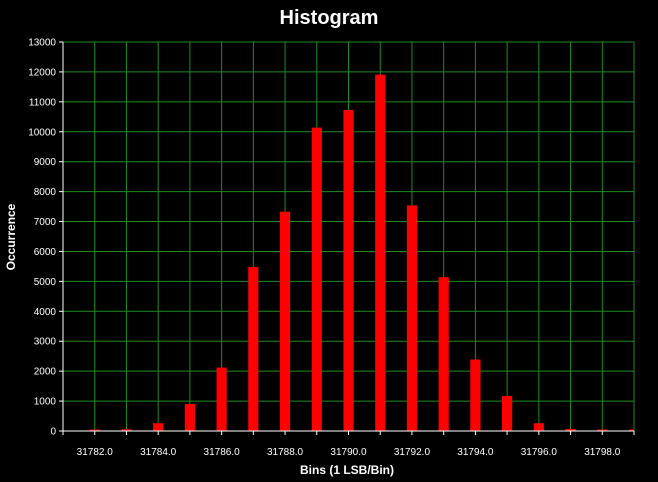 The image size is (658, 482). What do you see at coordinates (222, 452) in the screenshot?
I see `x-tick-label: 31786.0` at bounding box center [222, 452].